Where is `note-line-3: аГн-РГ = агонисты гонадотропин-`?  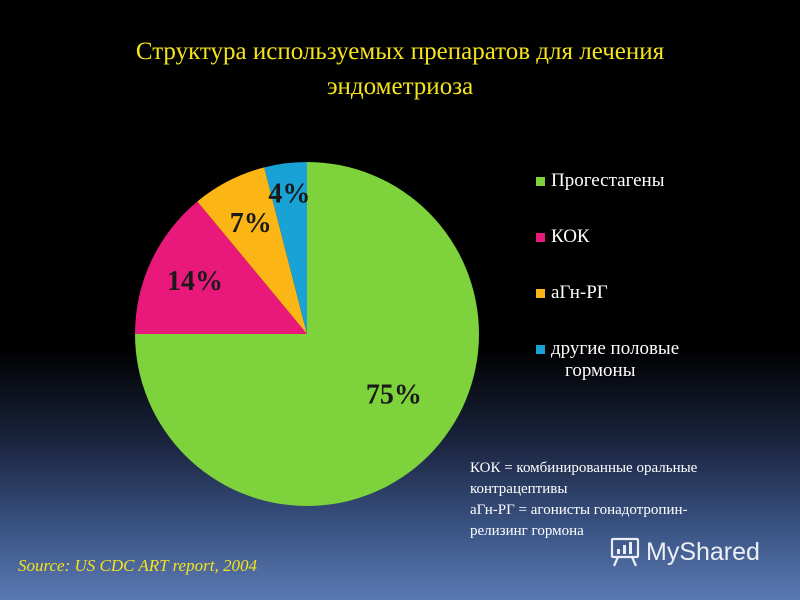 note-line-3: аГн-РГ = агонисты гонадотропин- is located at coordinates (579, 510).